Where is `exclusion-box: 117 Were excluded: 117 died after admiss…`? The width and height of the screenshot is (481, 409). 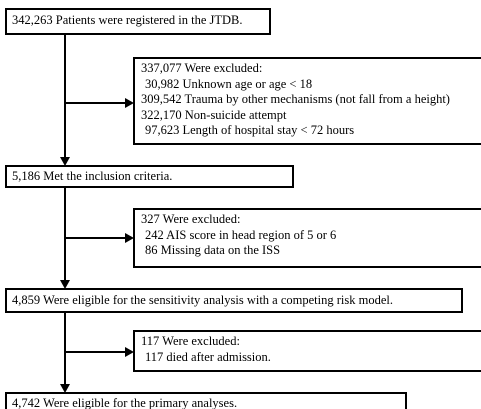
exclusion-box: 117 Were excluded: 117 died after admiss… is located at coordinates (307, 351).